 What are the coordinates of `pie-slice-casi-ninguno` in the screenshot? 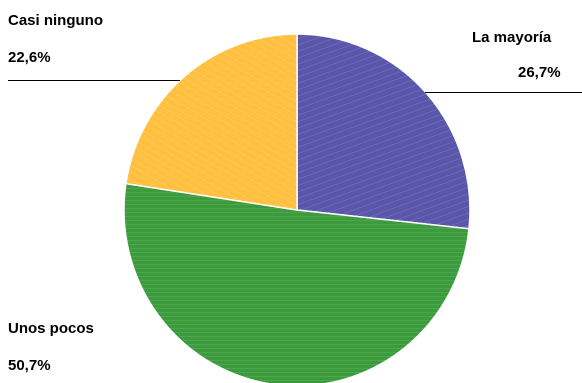 It's located at (211, 122).